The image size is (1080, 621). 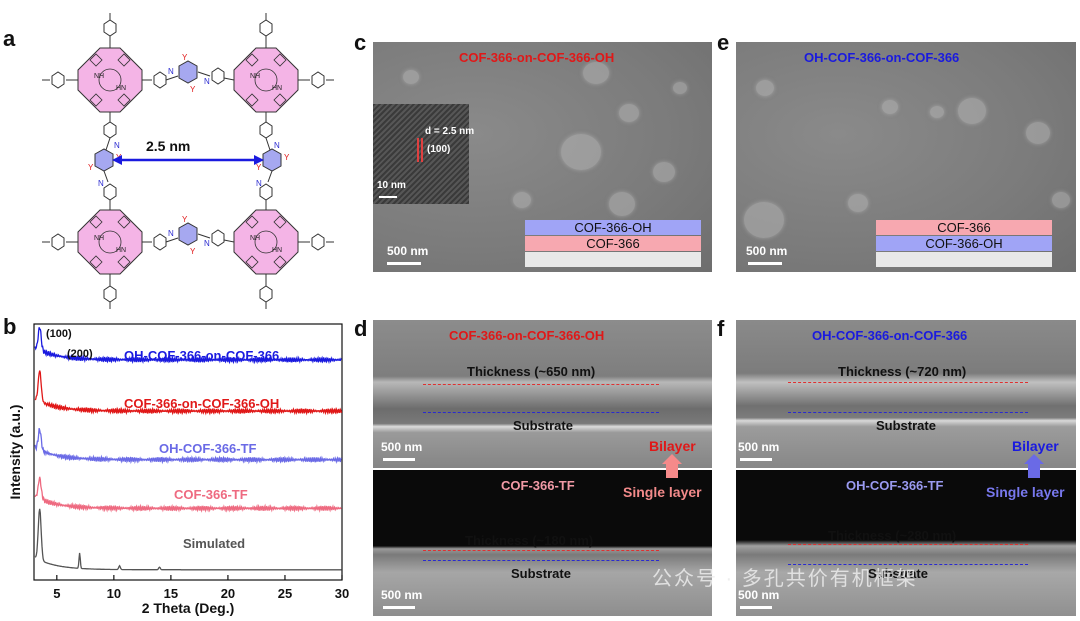 What do you see at coordinates (721, 328) in the screenshot?
I see `panel-f-letter: f` at bounding box center [721, 328].